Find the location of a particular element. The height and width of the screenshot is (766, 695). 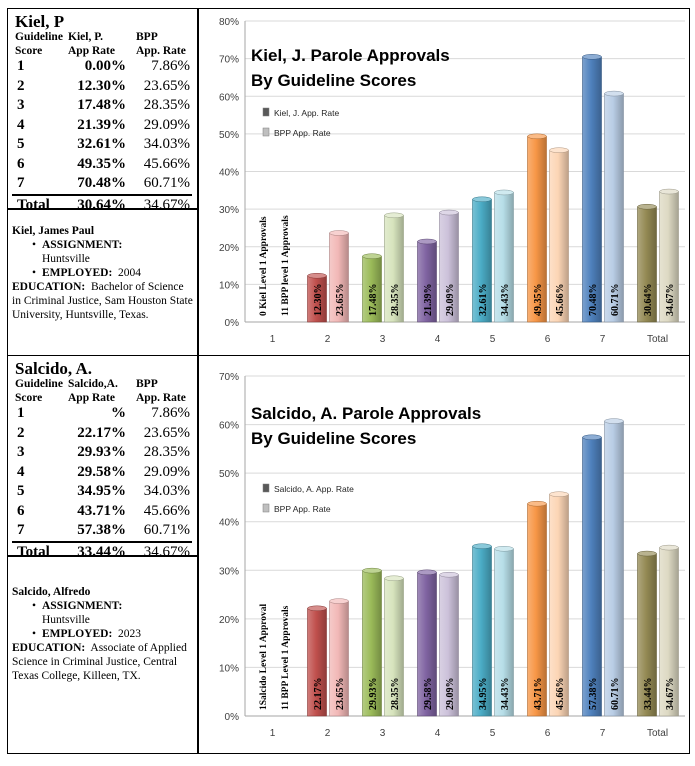

legend-label: Kiel, J. App. Rate is located at coordinates (306, 113).